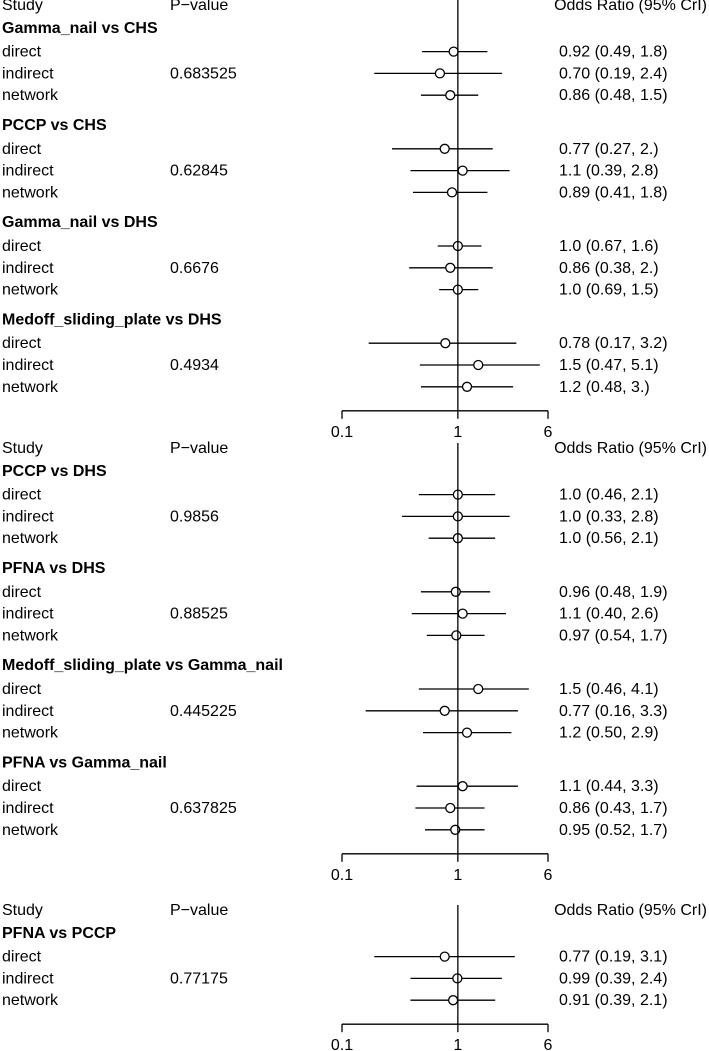 The image size is (709, 1051). What do you see at coordinates (80, 28) in the screenshot?
I see `group-title: Gamma_nail vs CHS` at bounding box center [80, 28].